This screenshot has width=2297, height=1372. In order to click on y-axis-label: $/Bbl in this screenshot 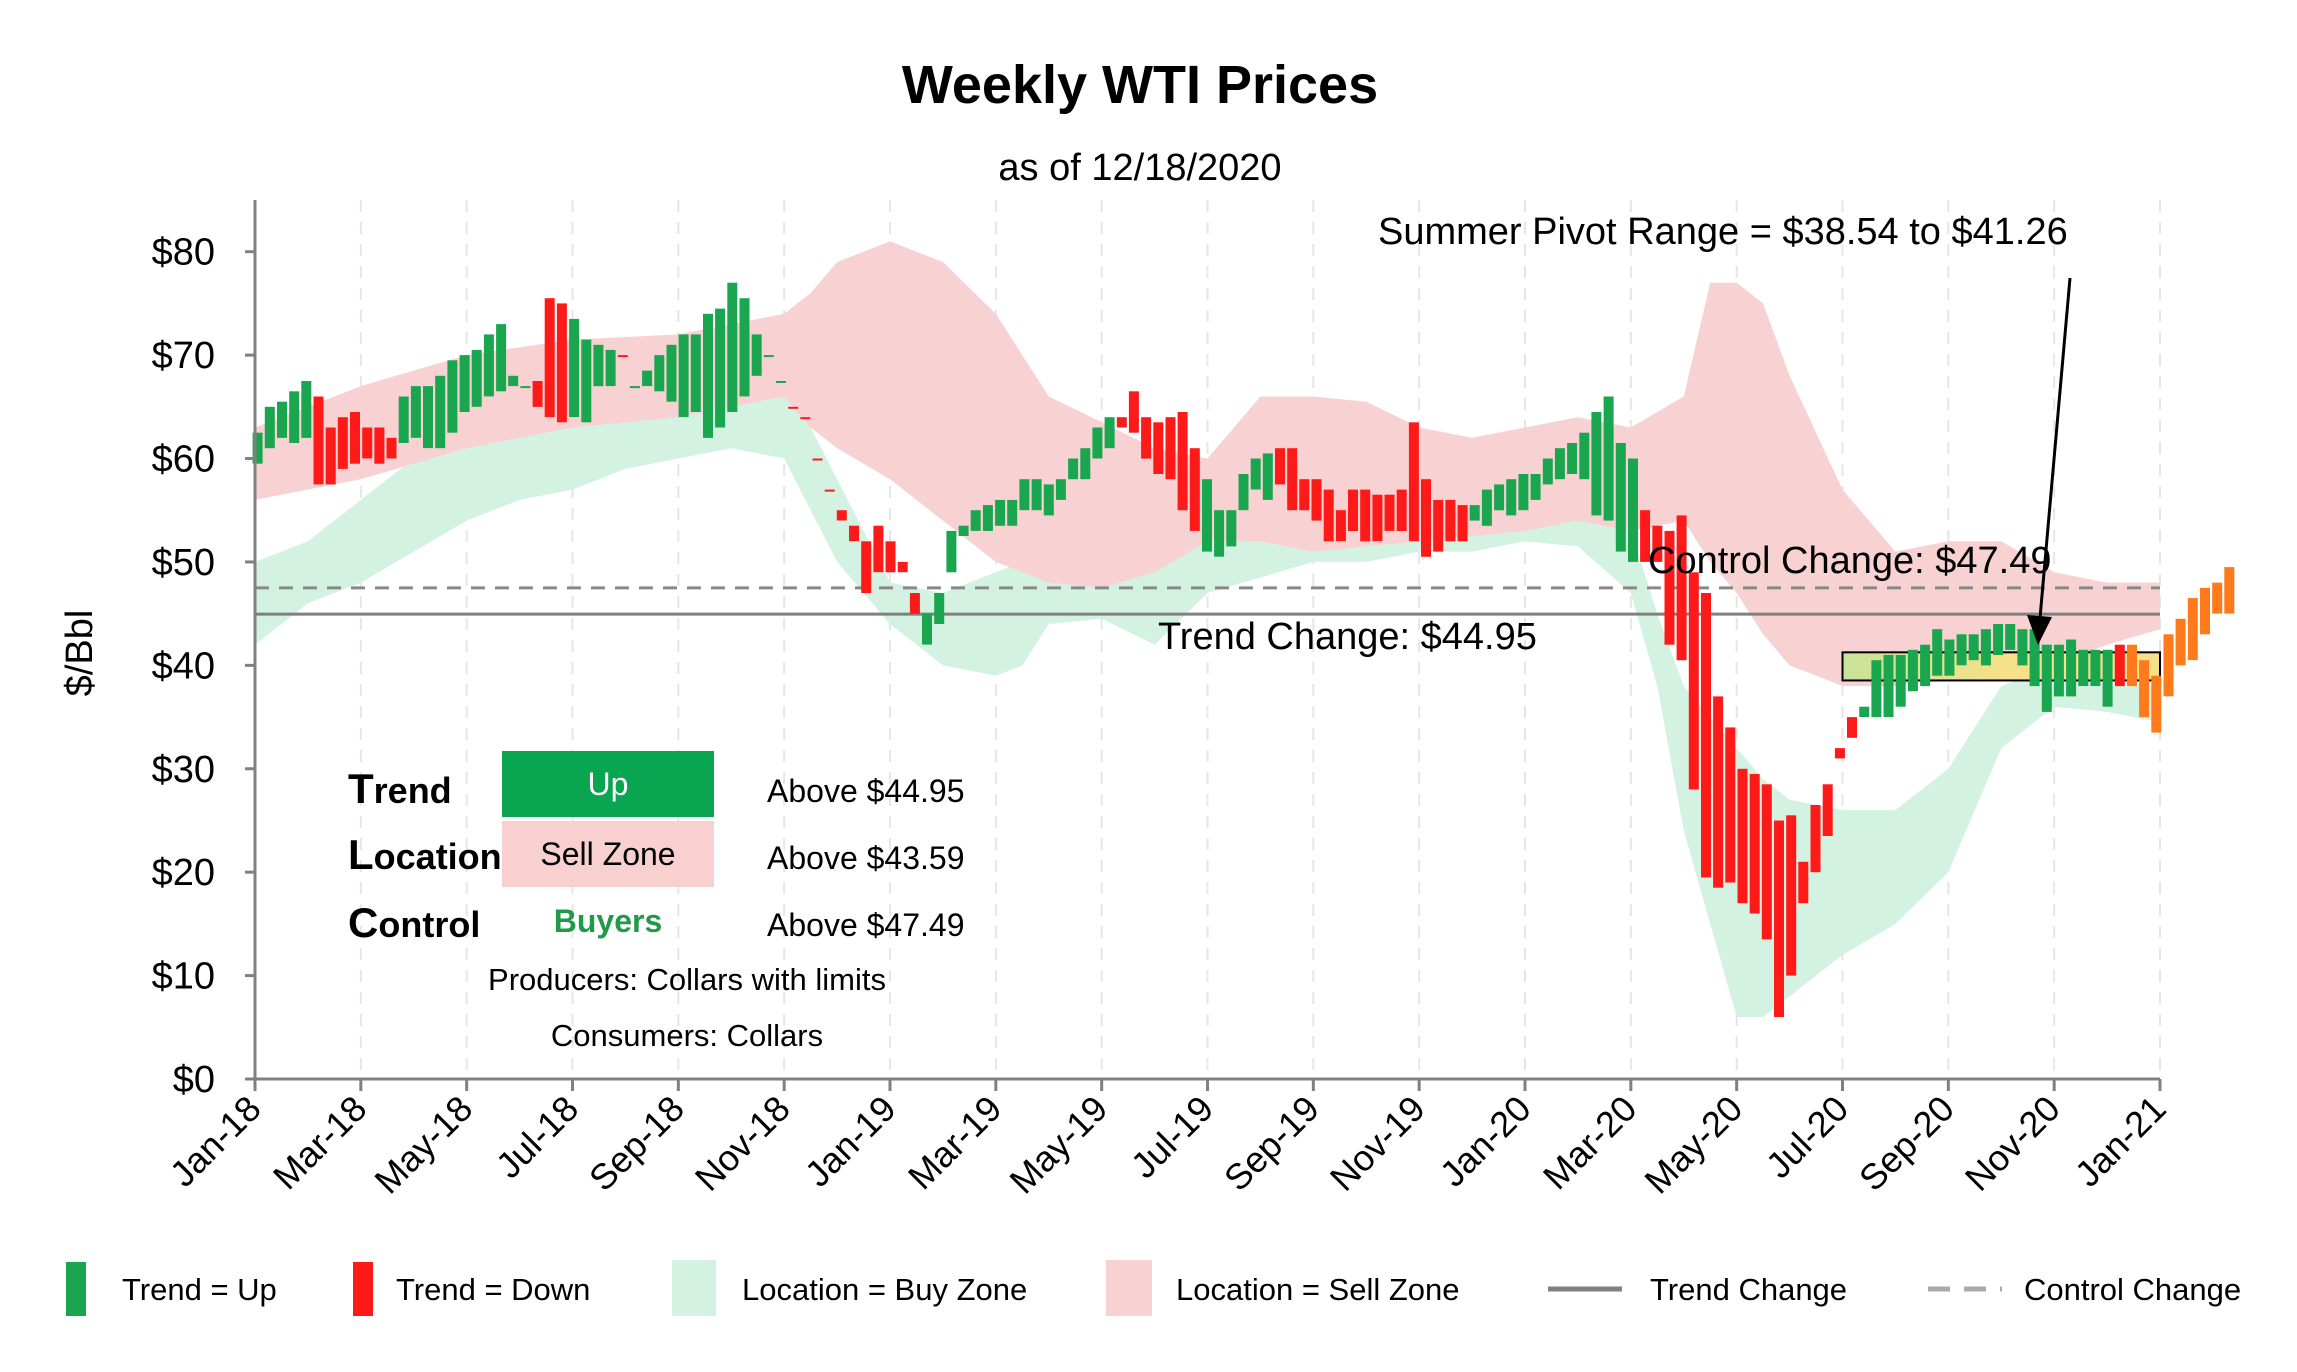, I will do `click(80, 653)`.